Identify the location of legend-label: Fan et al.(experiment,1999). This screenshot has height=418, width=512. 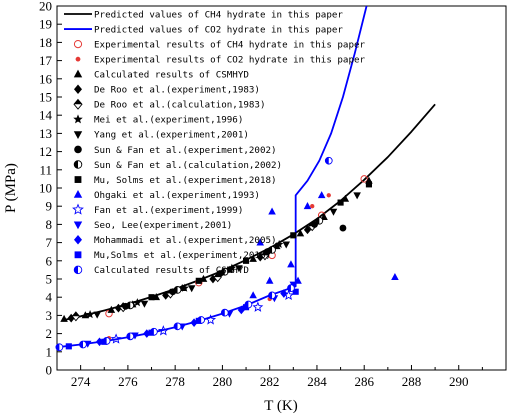
(168, 210).